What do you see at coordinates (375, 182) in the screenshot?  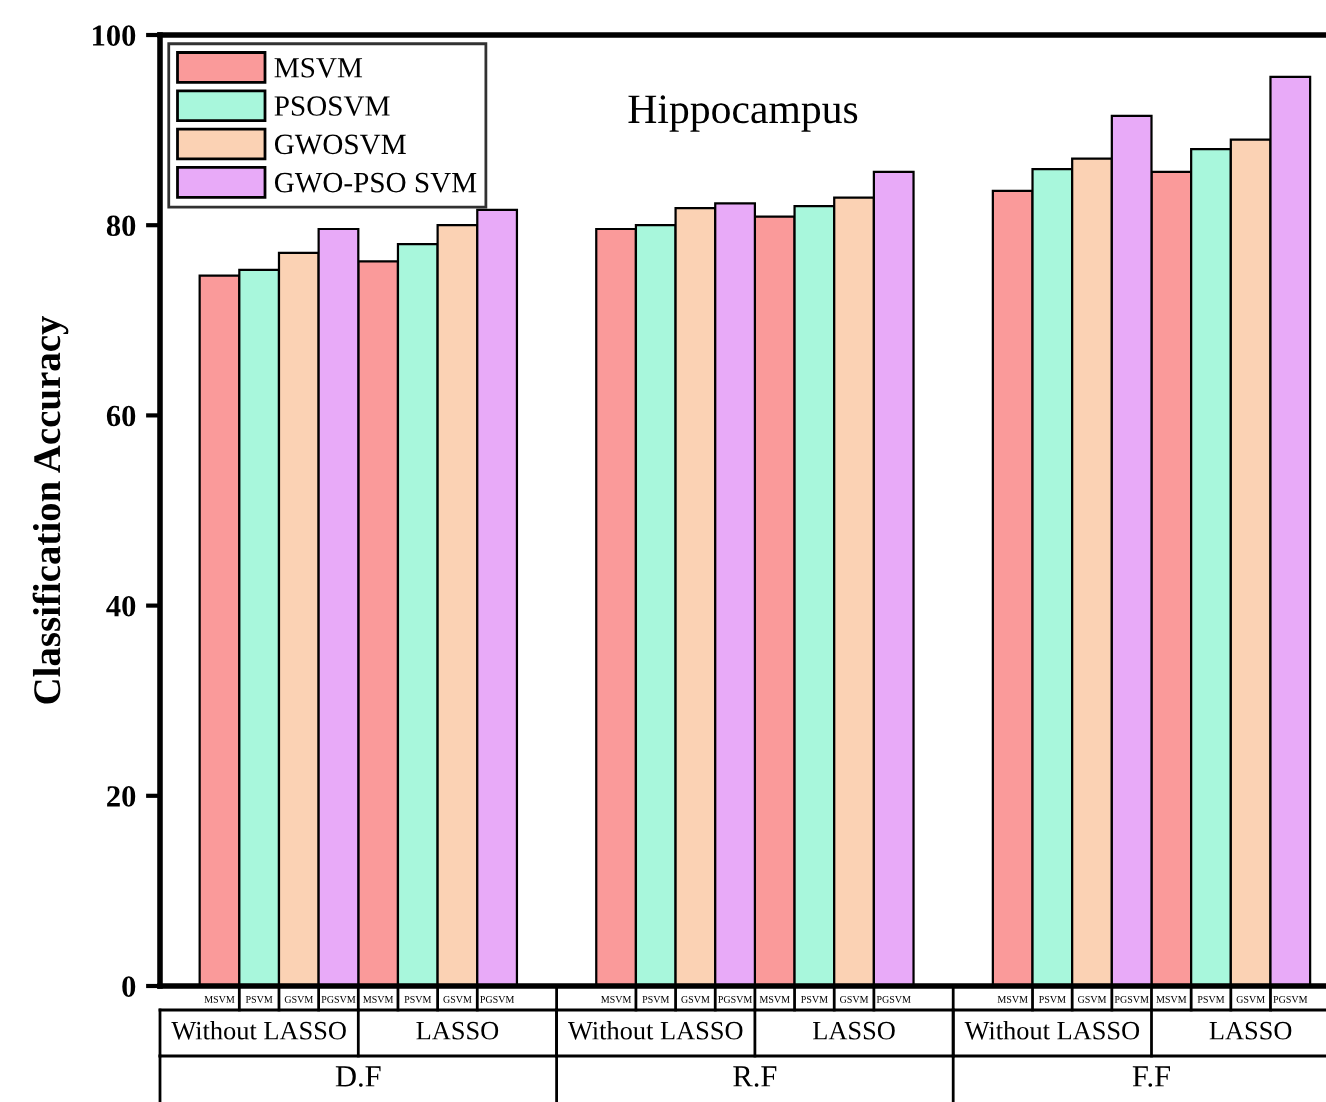 I see `legend-label: GWO-PSO SVM` at bounding box center [375, 182].